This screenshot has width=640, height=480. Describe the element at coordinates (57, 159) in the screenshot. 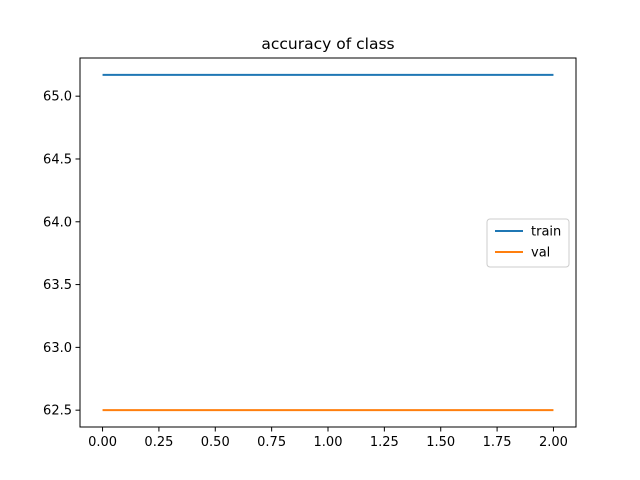

I see `y-tick-label: 64.5` at that location.